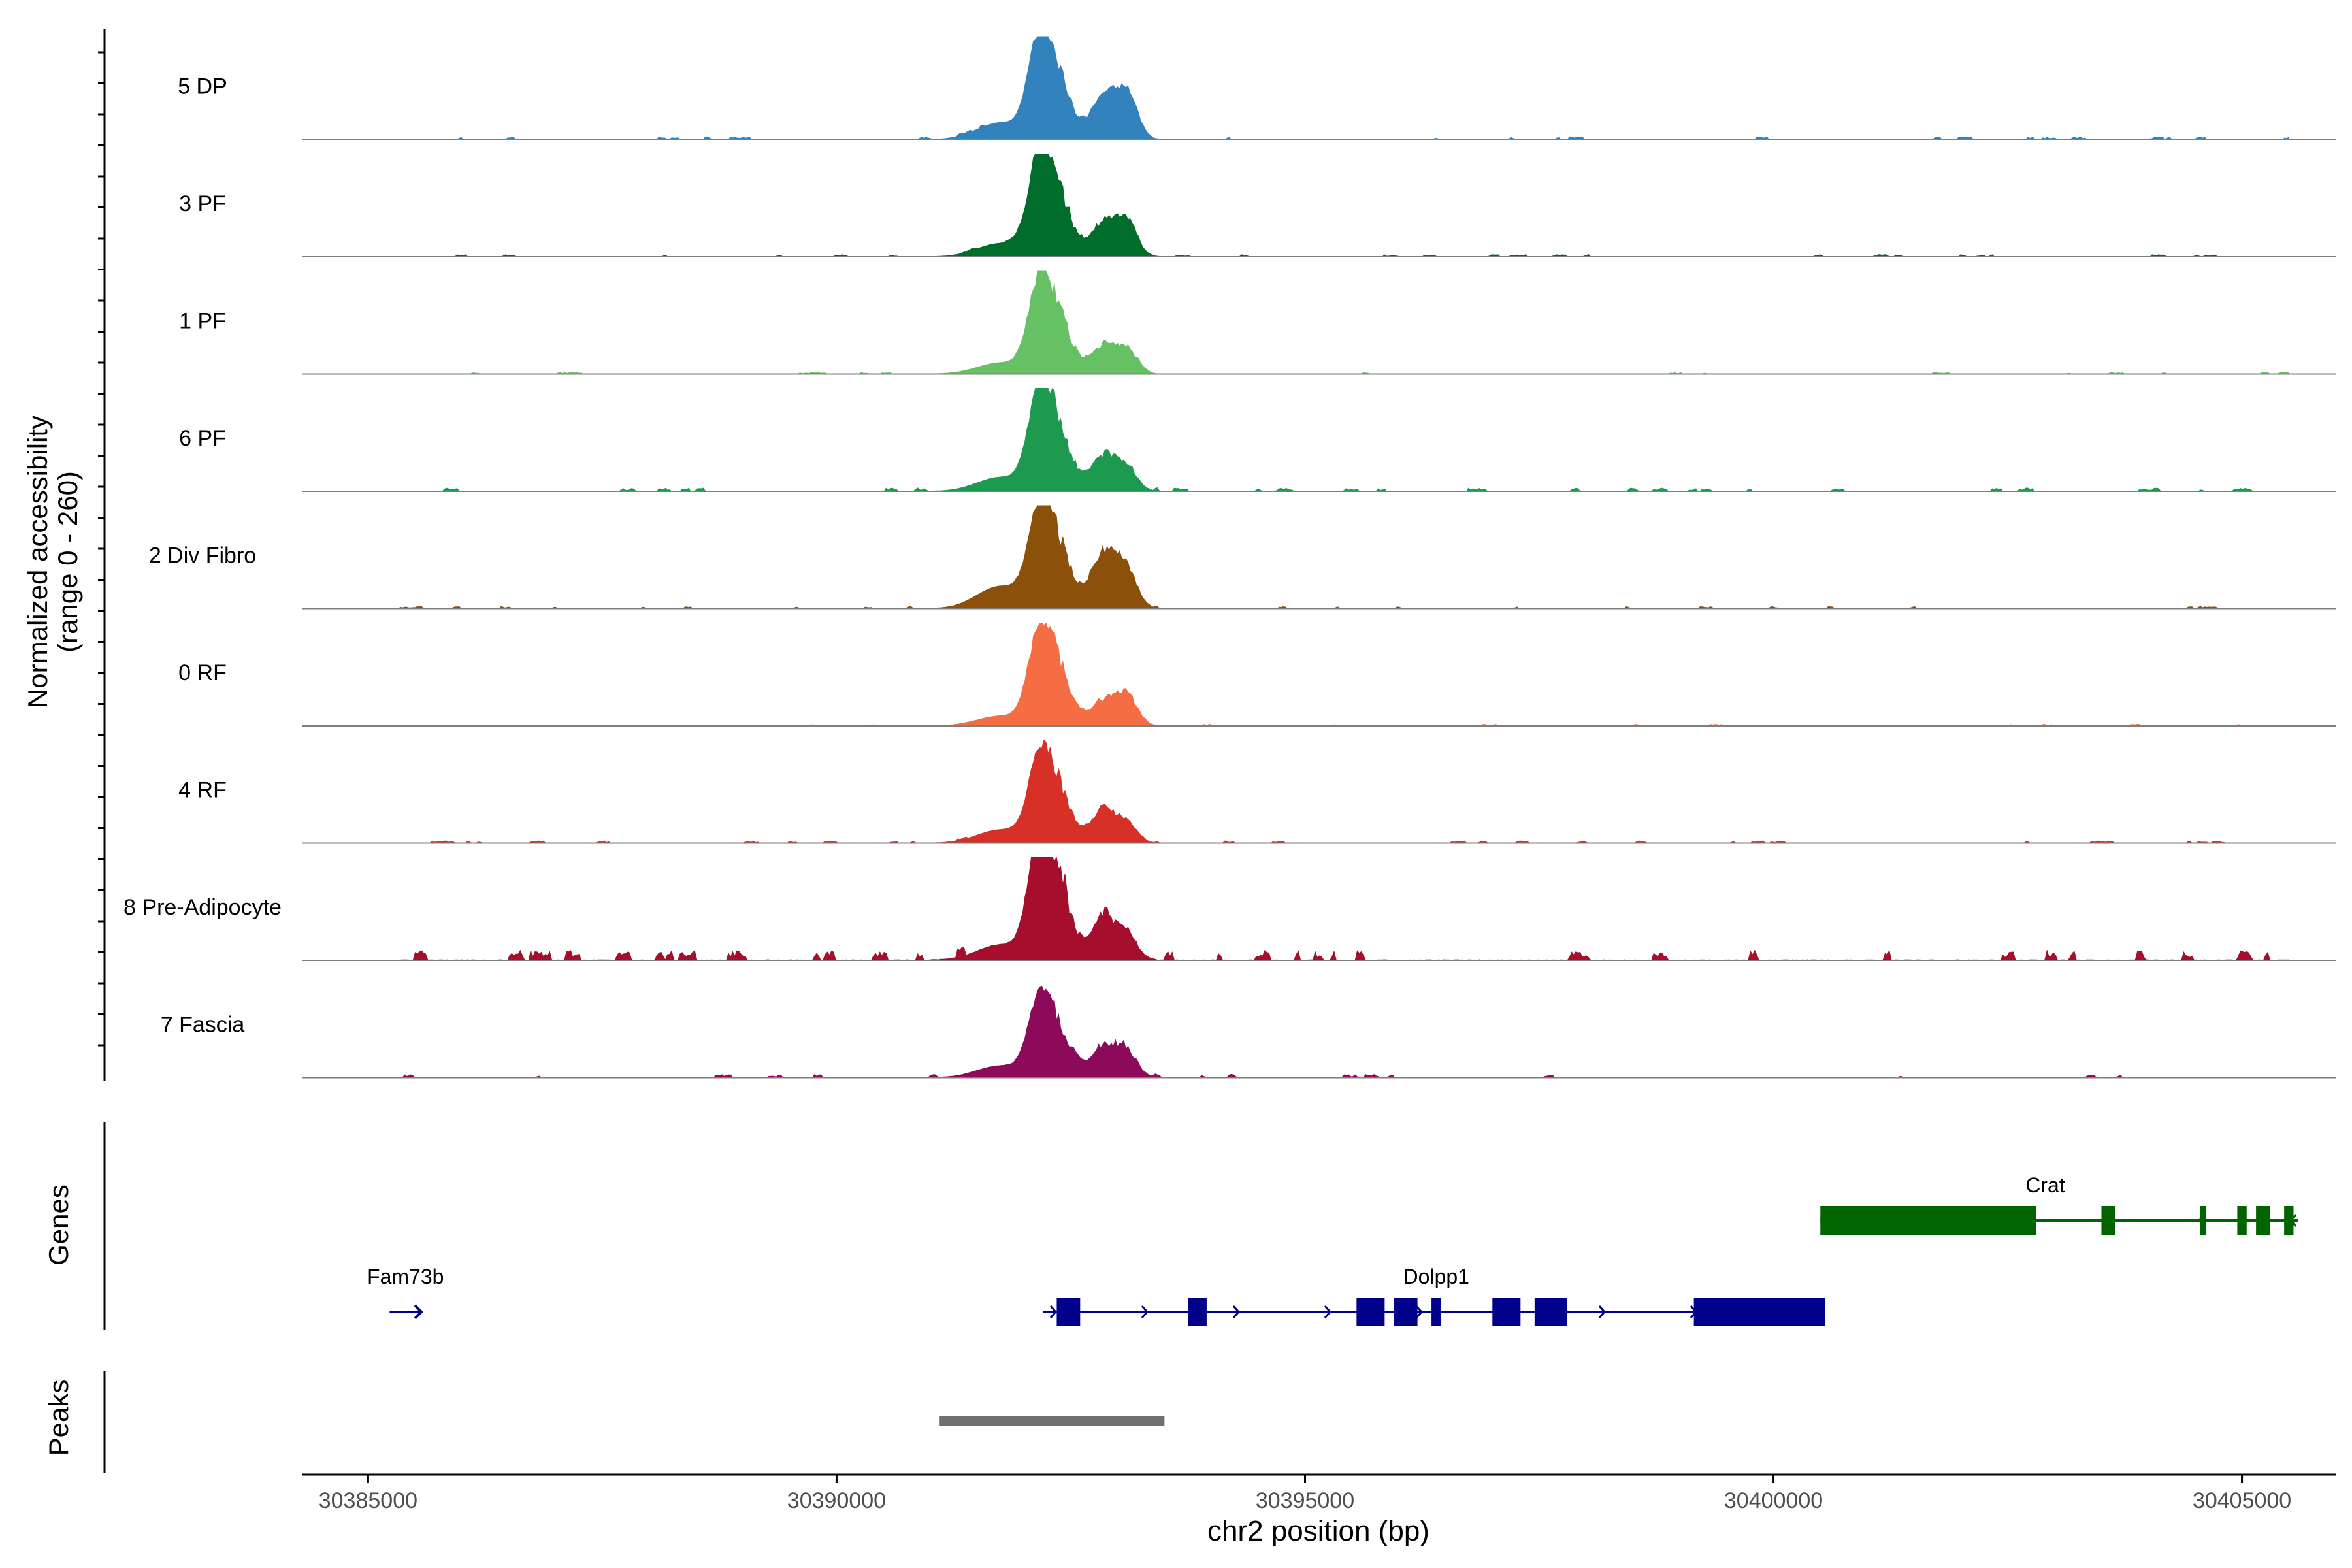 Image resolution: width=2352 pixels, height=1568 pixels. What do you see at coordinates (368, 1500) in the screenshot?
I see `x-tick-label: 30385000` at bounding box center [368, 1500].